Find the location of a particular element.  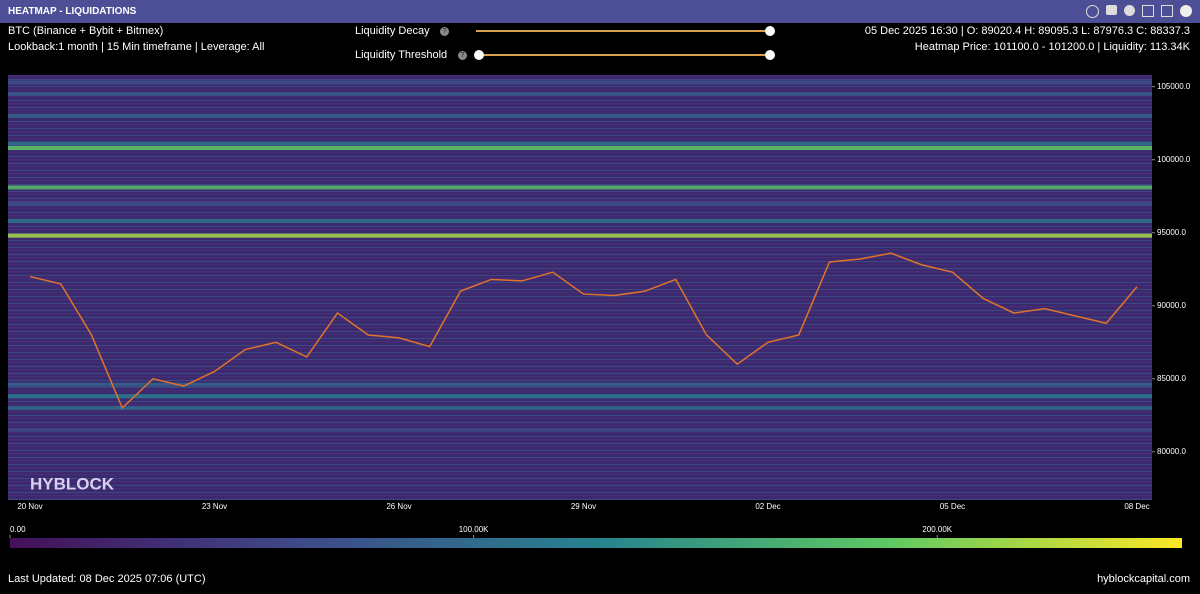

y-tick-label: 85000.0 is located at coordinates (1171, 378).